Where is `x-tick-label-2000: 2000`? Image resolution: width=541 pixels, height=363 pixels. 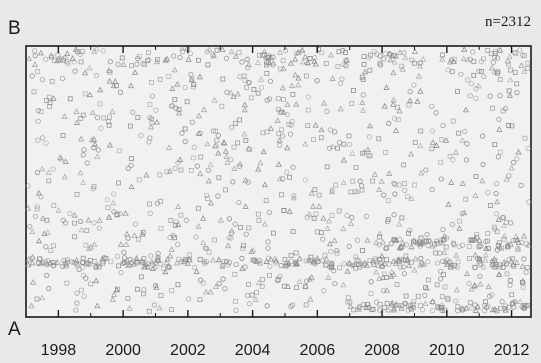
x-tick-label-2000: 2000 is located at coordinates (123, 350).